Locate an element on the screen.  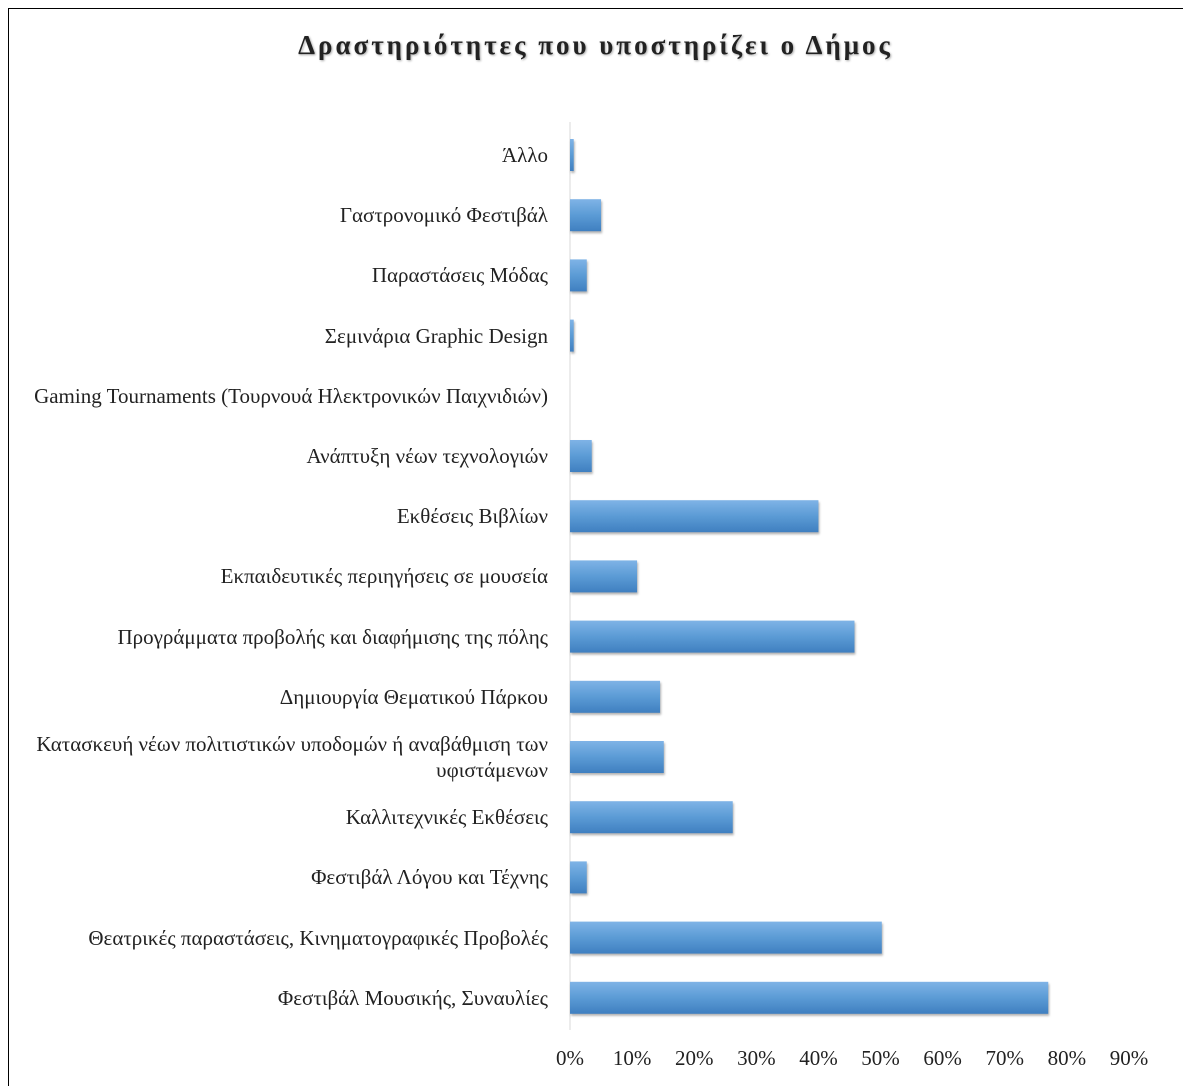
category-label: Δημιουργία Θεματικού Πάρκου is located at coordinates (413, 696).